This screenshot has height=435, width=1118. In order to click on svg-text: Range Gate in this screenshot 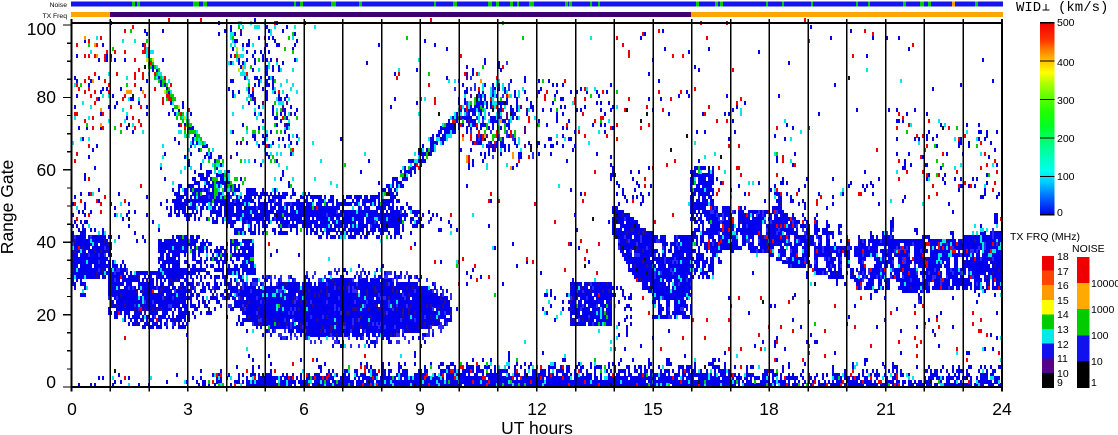, I will do `click(8, 207)`.